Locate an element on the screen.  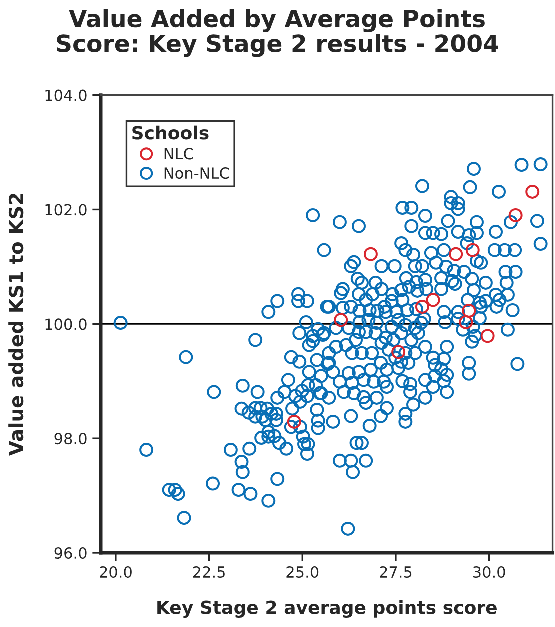
x-tick-label: 27.5 is located at coordinates (396, 572).